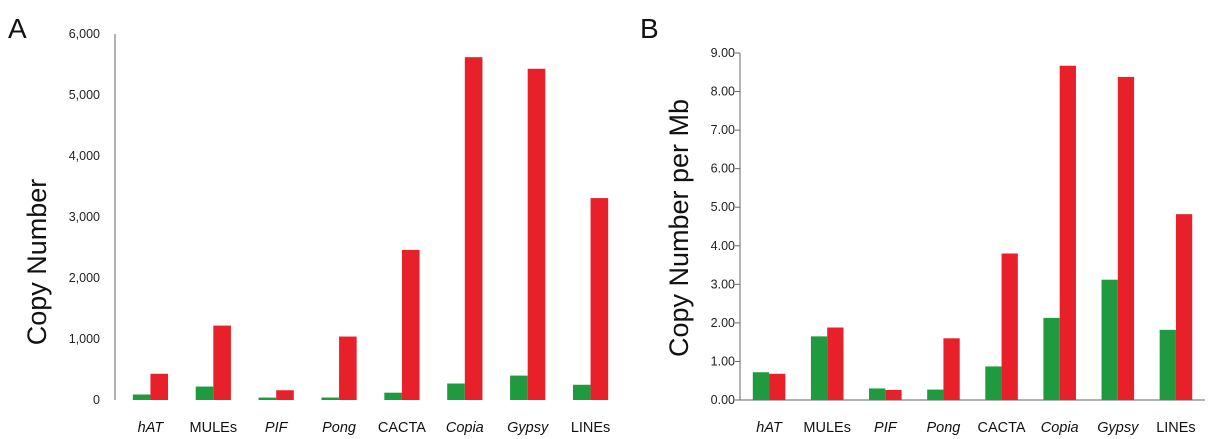 The width and height of the screenshot is (1215, 439). What do you see at coordinates (777, 386) in the screenshot?
I see `panel-b-bar-hat-series2` at bounding box center [777, 386].